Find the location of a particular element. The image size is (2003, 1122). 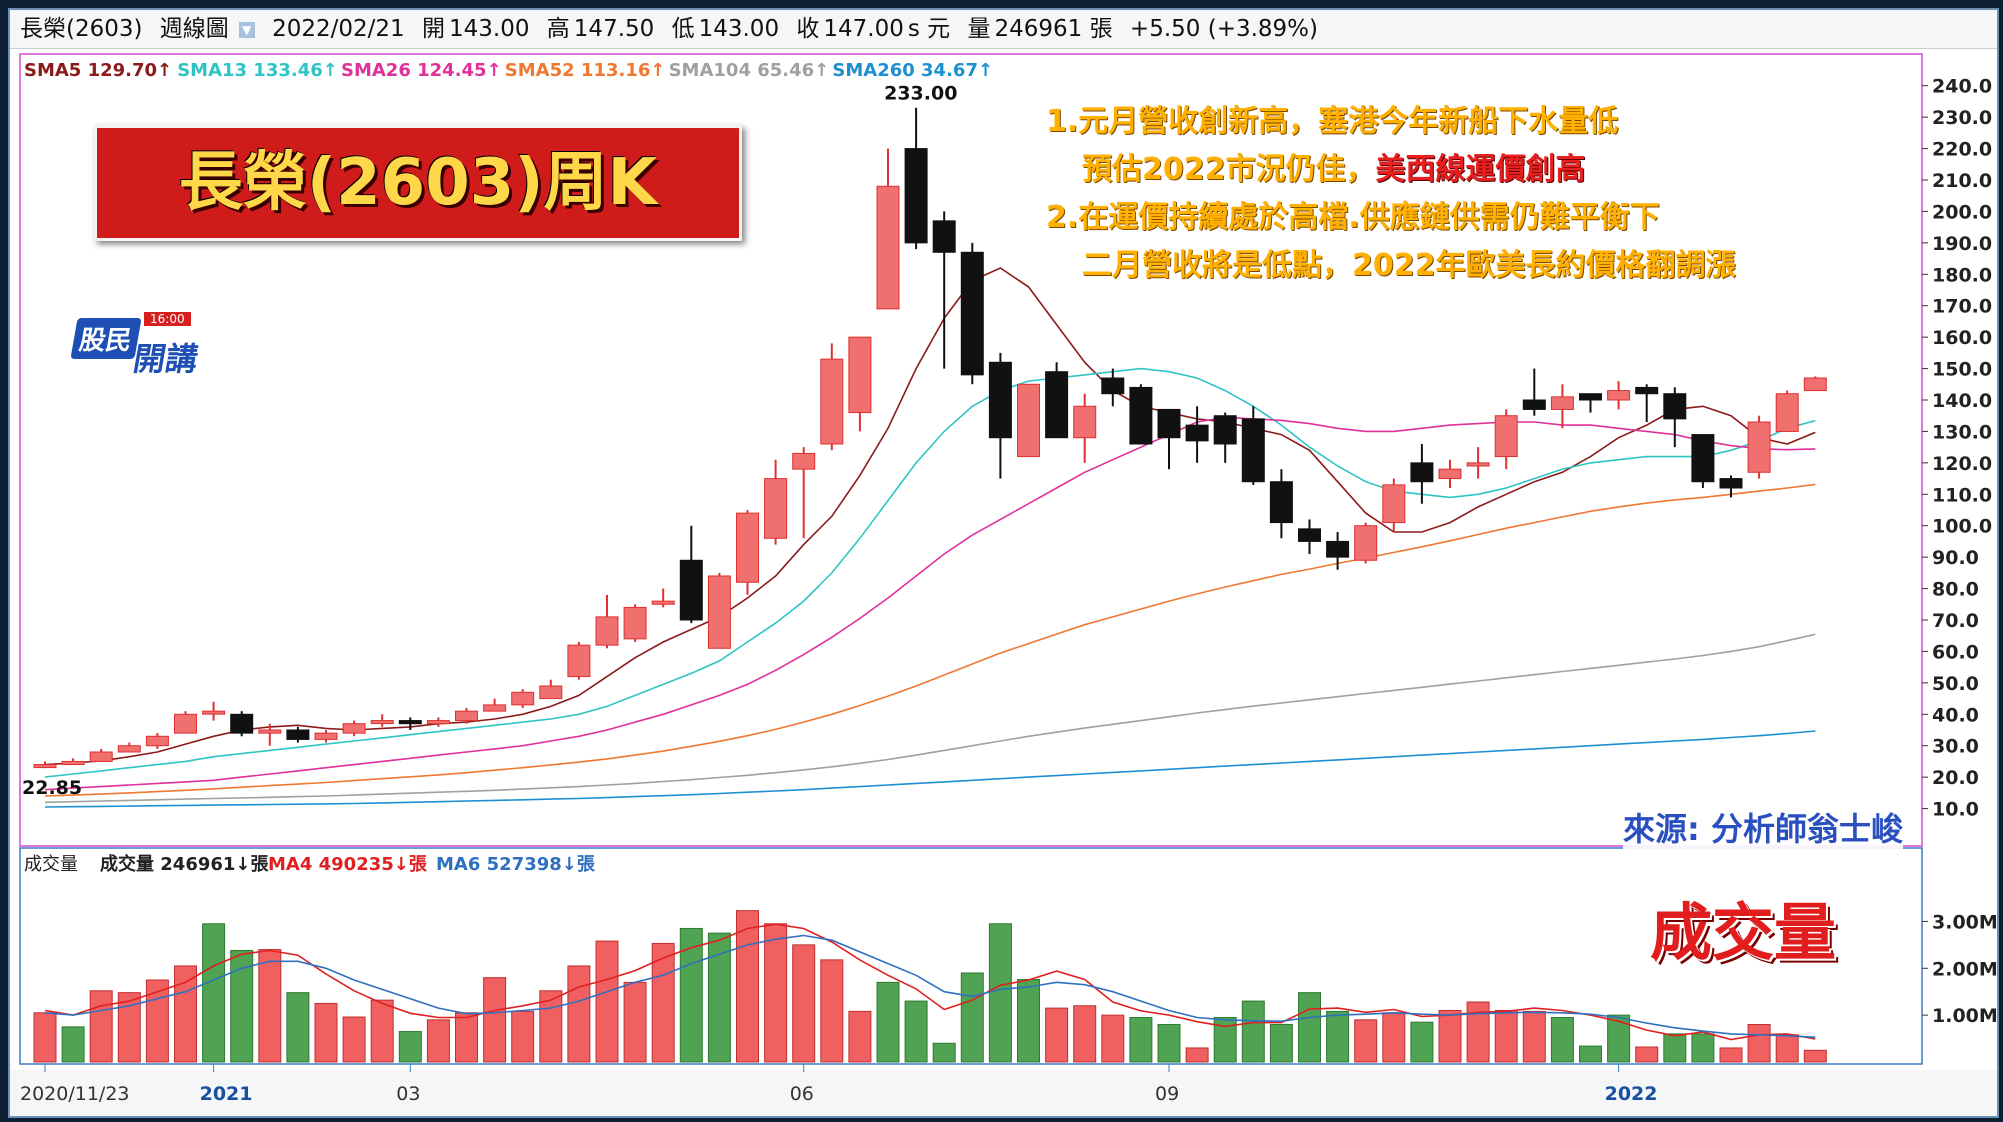

logo-bottom: 開講 is located at coordinates (166, 359).